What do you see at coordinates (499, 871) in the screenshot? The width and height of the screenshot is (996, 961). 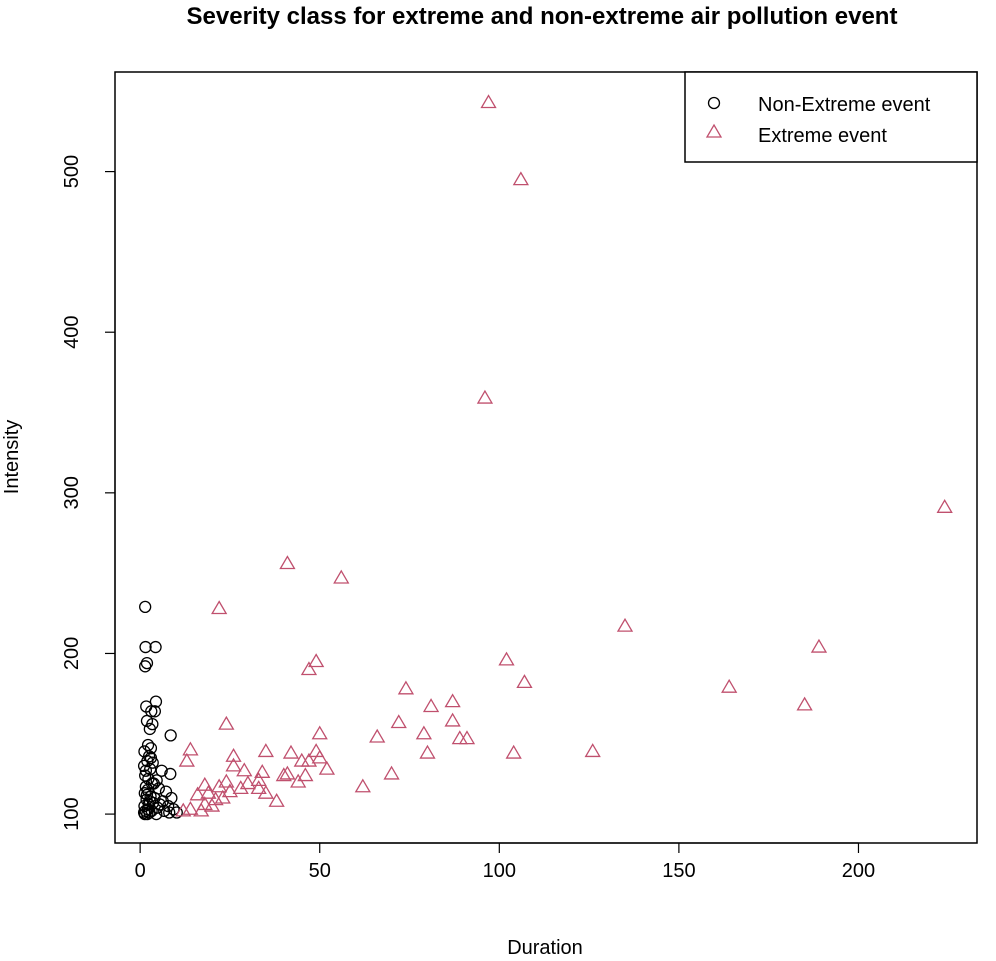 I see `x-tick-label: 100` at bounding box center [499, 871].